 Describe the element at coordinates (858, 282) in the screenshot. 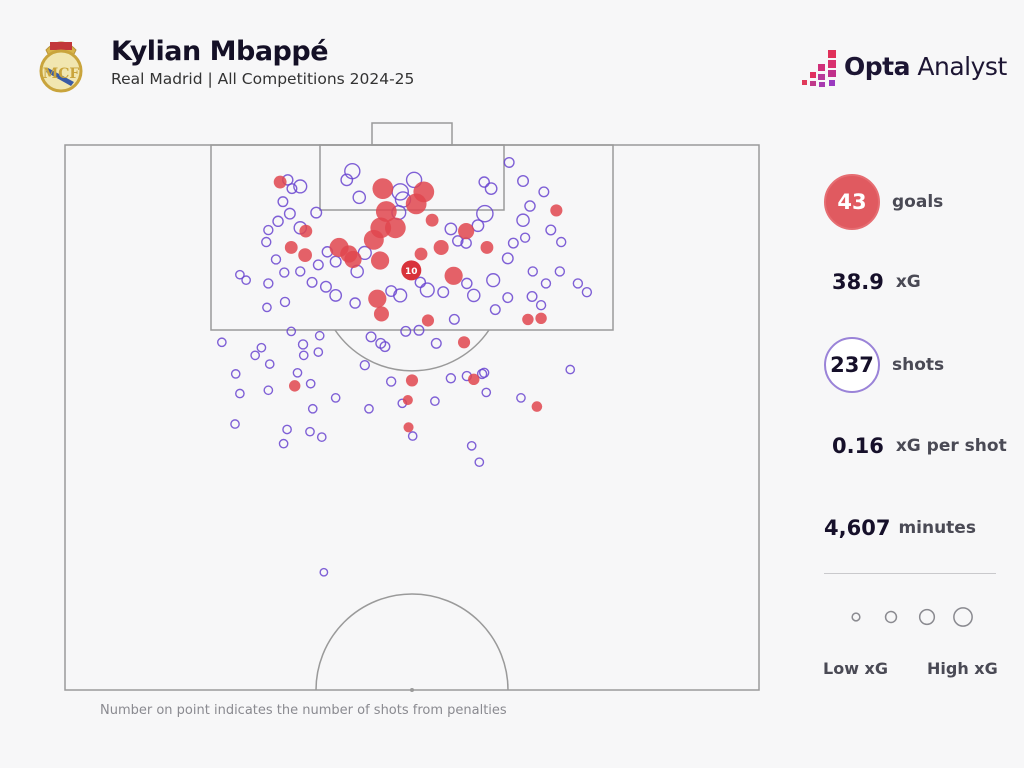

I see `xg-value: 38.9` at that location.